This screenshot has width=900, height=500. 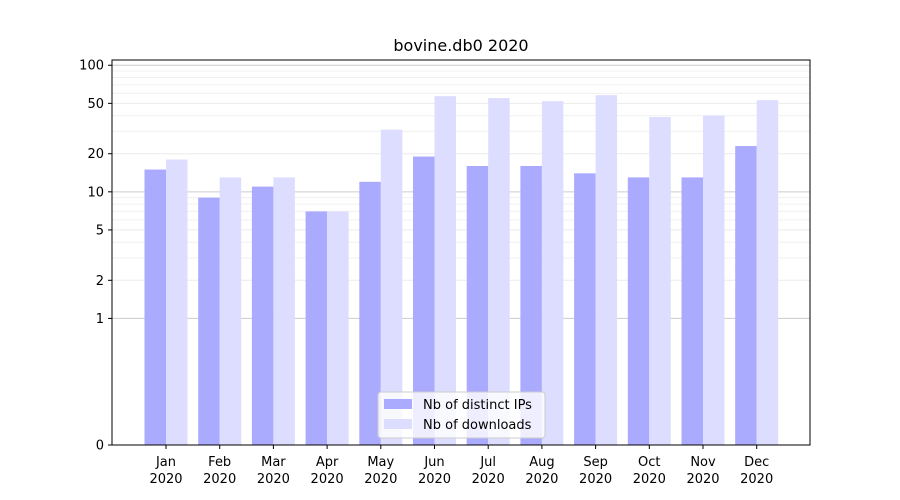 What do you see at coordinates (100, 230) in the screenshot?
I see `y-tick-label: 5` at bounding box center [100, 230].